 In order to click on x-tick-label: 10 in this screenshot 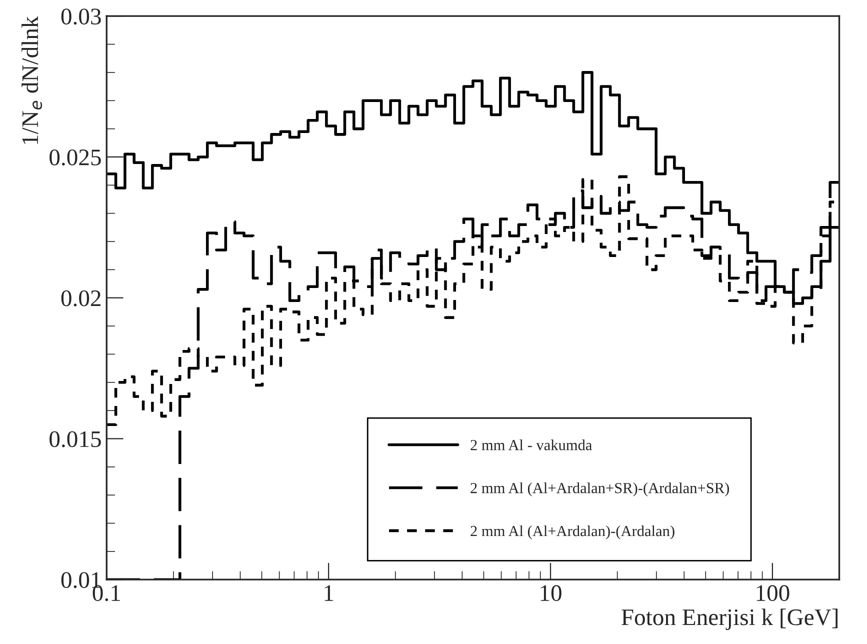, I will do `click(551, 593)`.